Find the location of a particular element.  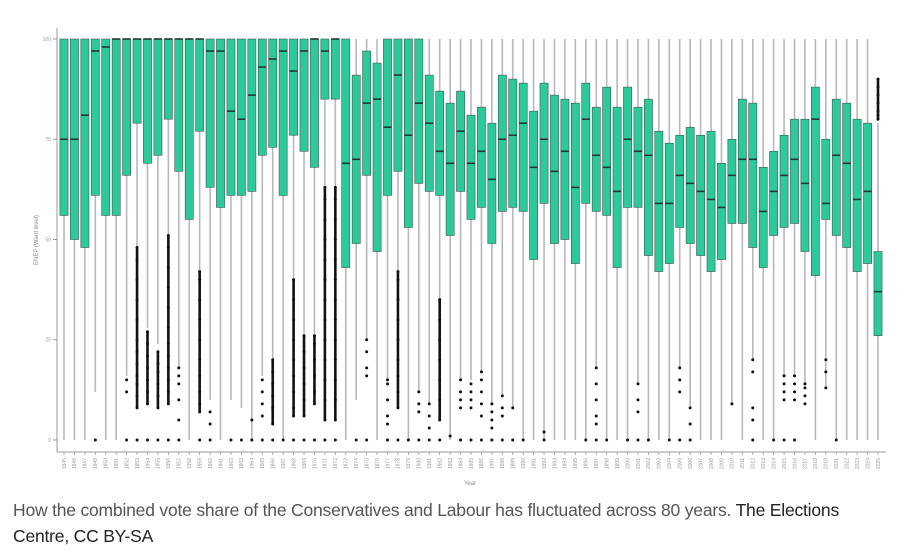

x-tick-label: 1949 is located at coordinates (96, 463).